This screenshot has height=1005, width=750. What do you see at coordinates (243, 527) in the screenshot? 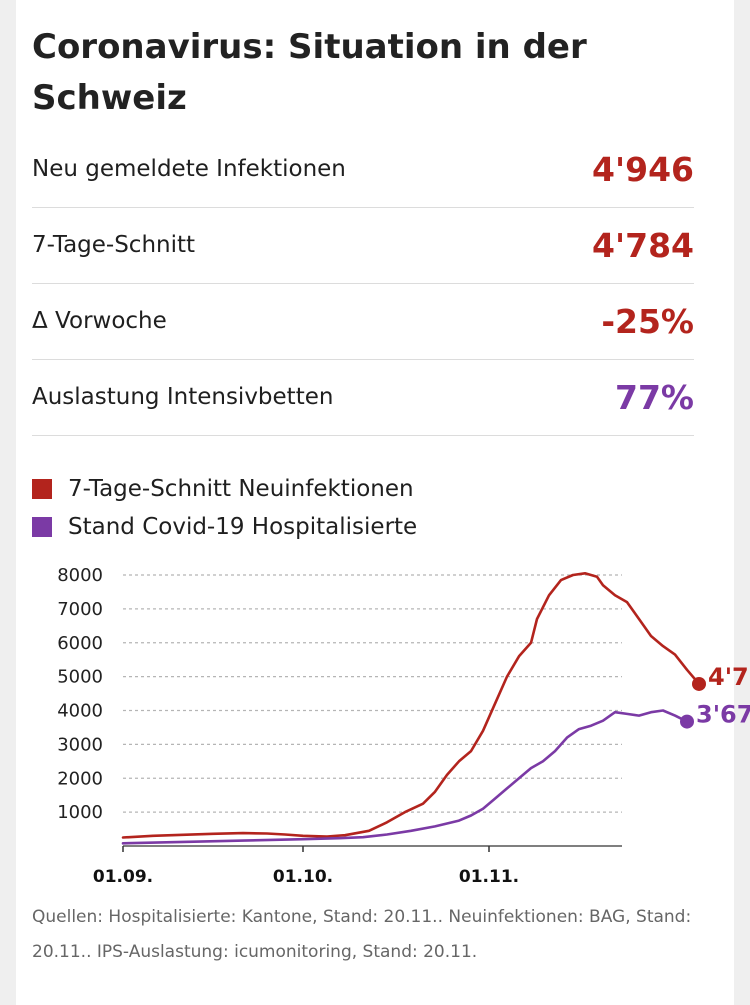
I see `legend-label: Stand Covid-19 Hospitalisierte` at bounding box center [243, 527].